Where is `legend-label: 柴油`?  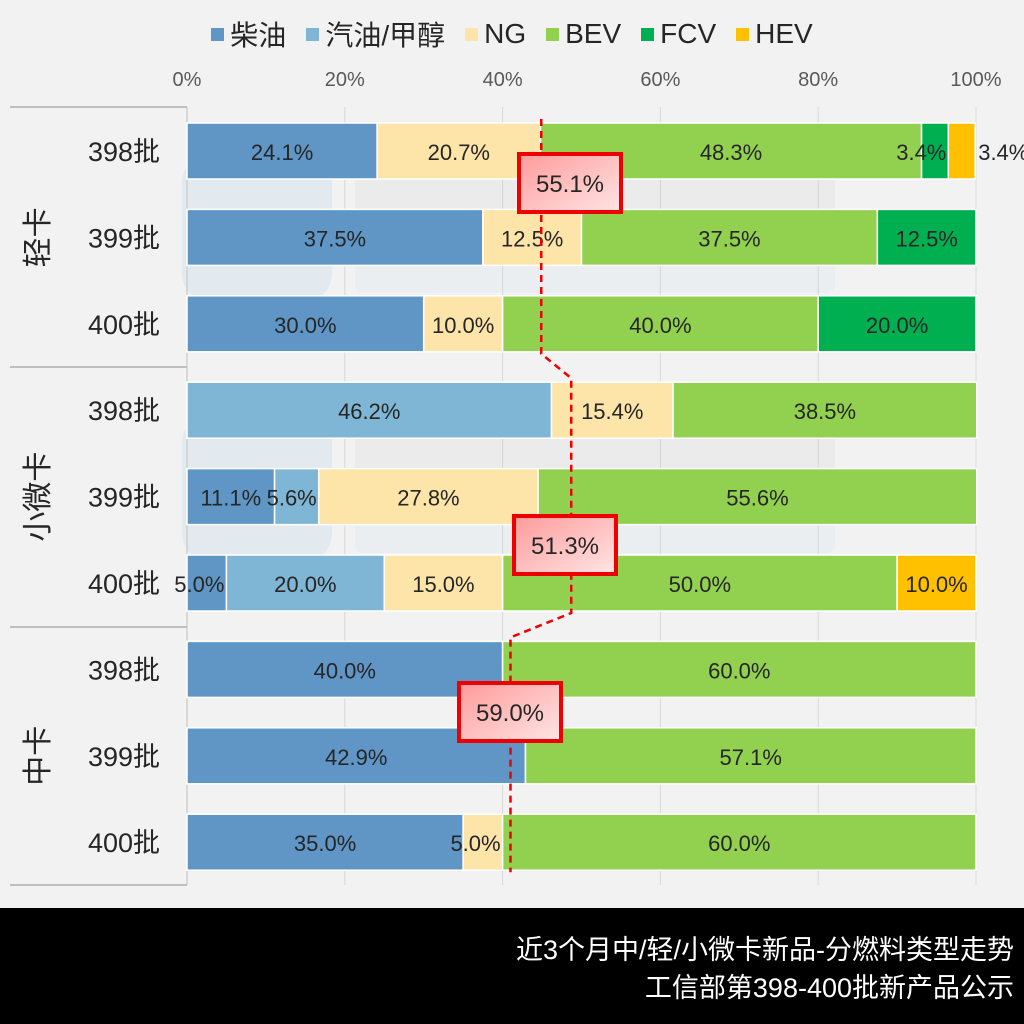 legend-label: 柴油 is located at coordinates (258, 35).